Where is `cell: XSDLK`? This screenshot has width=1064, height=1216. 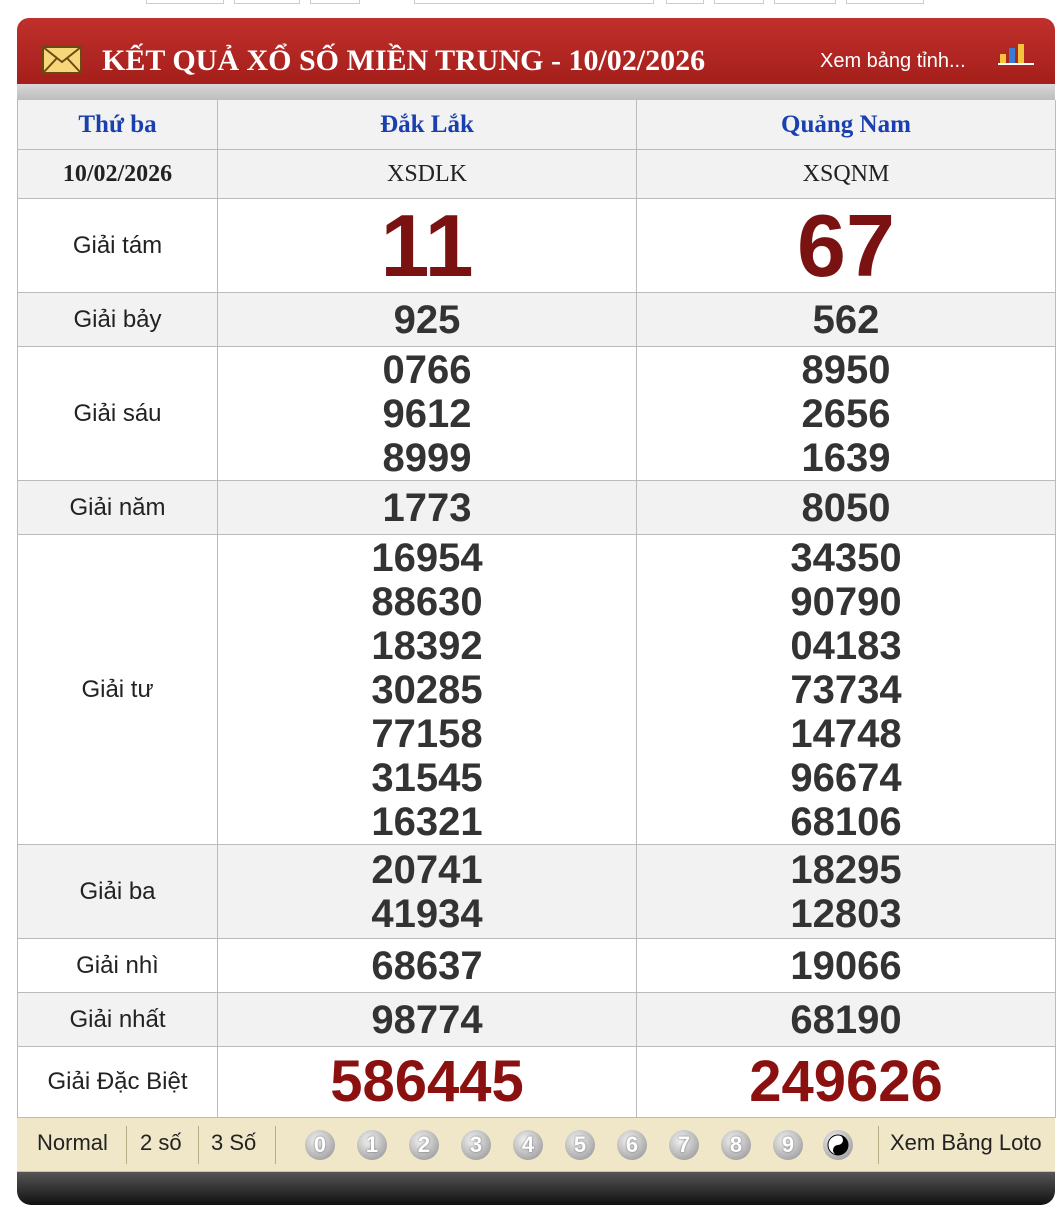 cell: XSDLK is located at coordinates (427, 174).